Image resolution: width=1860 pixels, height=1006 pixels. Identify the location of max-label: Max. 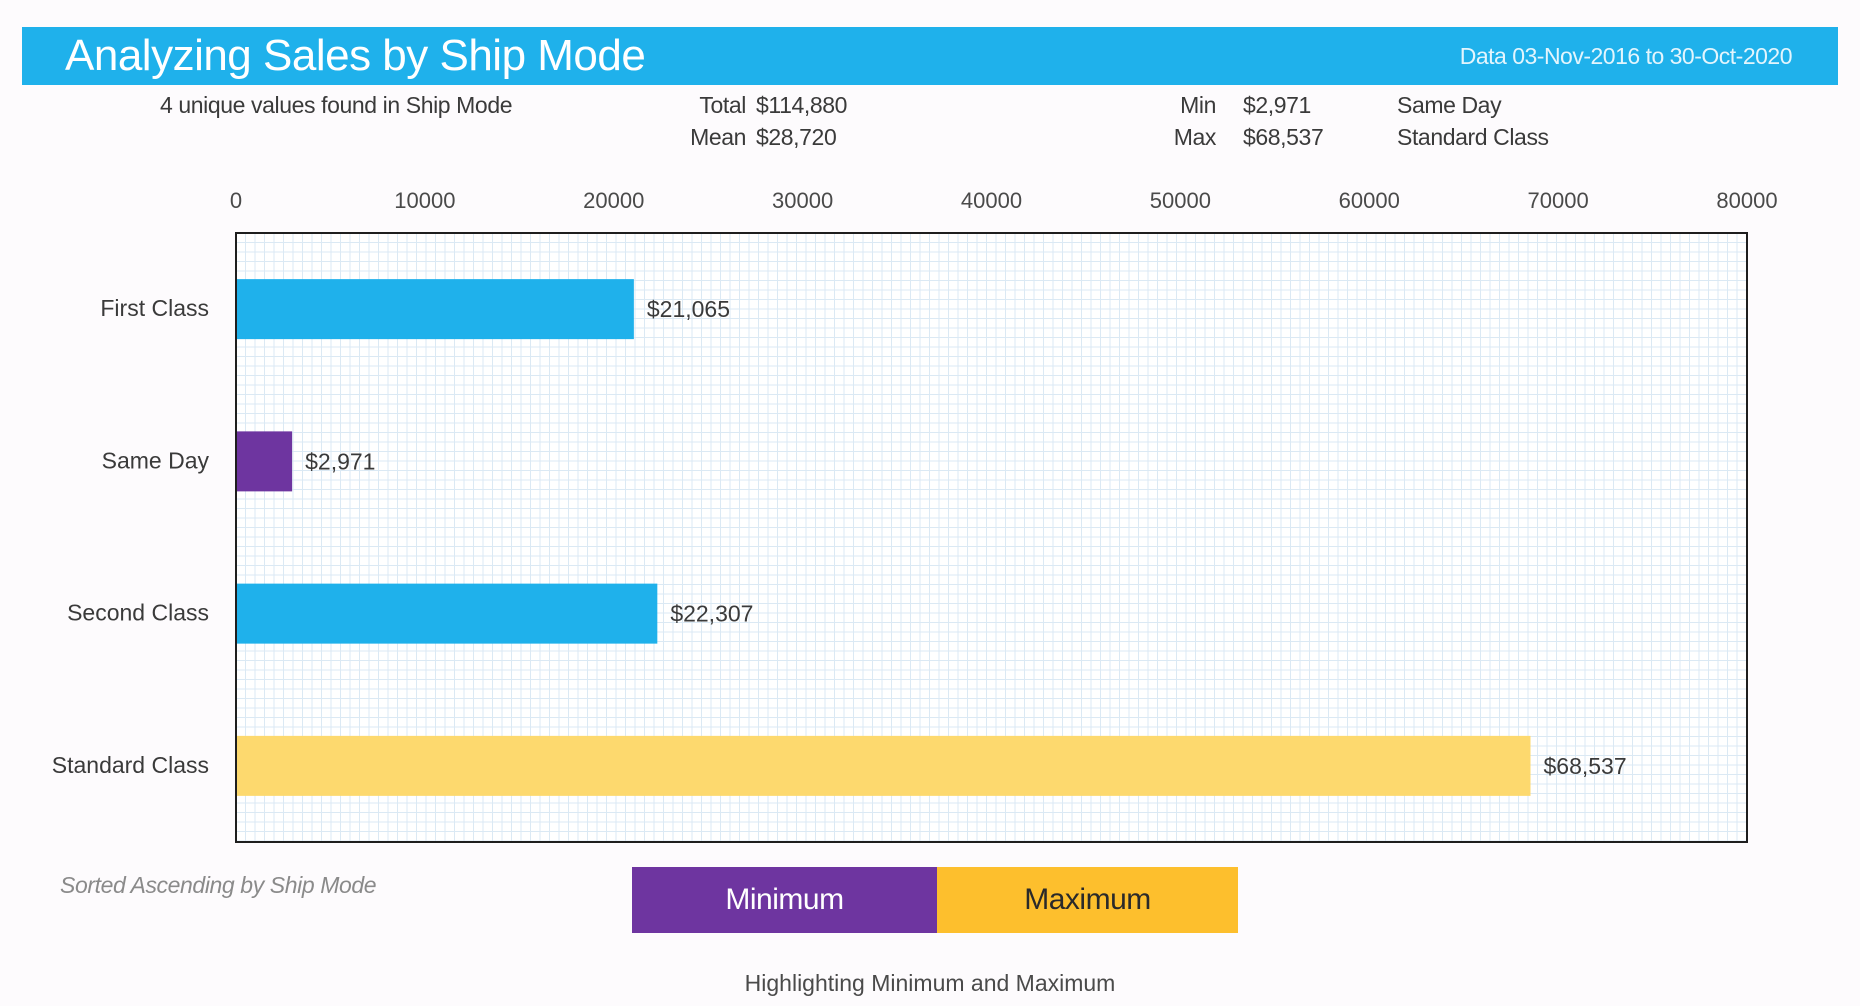
(1195, 137).